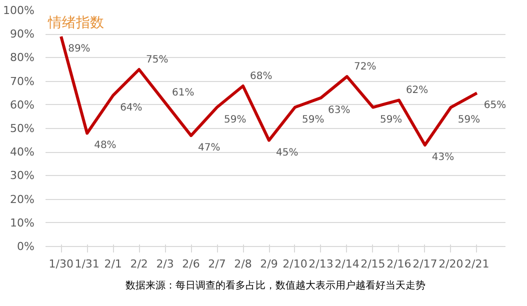  I want to click on y-tick-label: 10%, so click(22, 223).